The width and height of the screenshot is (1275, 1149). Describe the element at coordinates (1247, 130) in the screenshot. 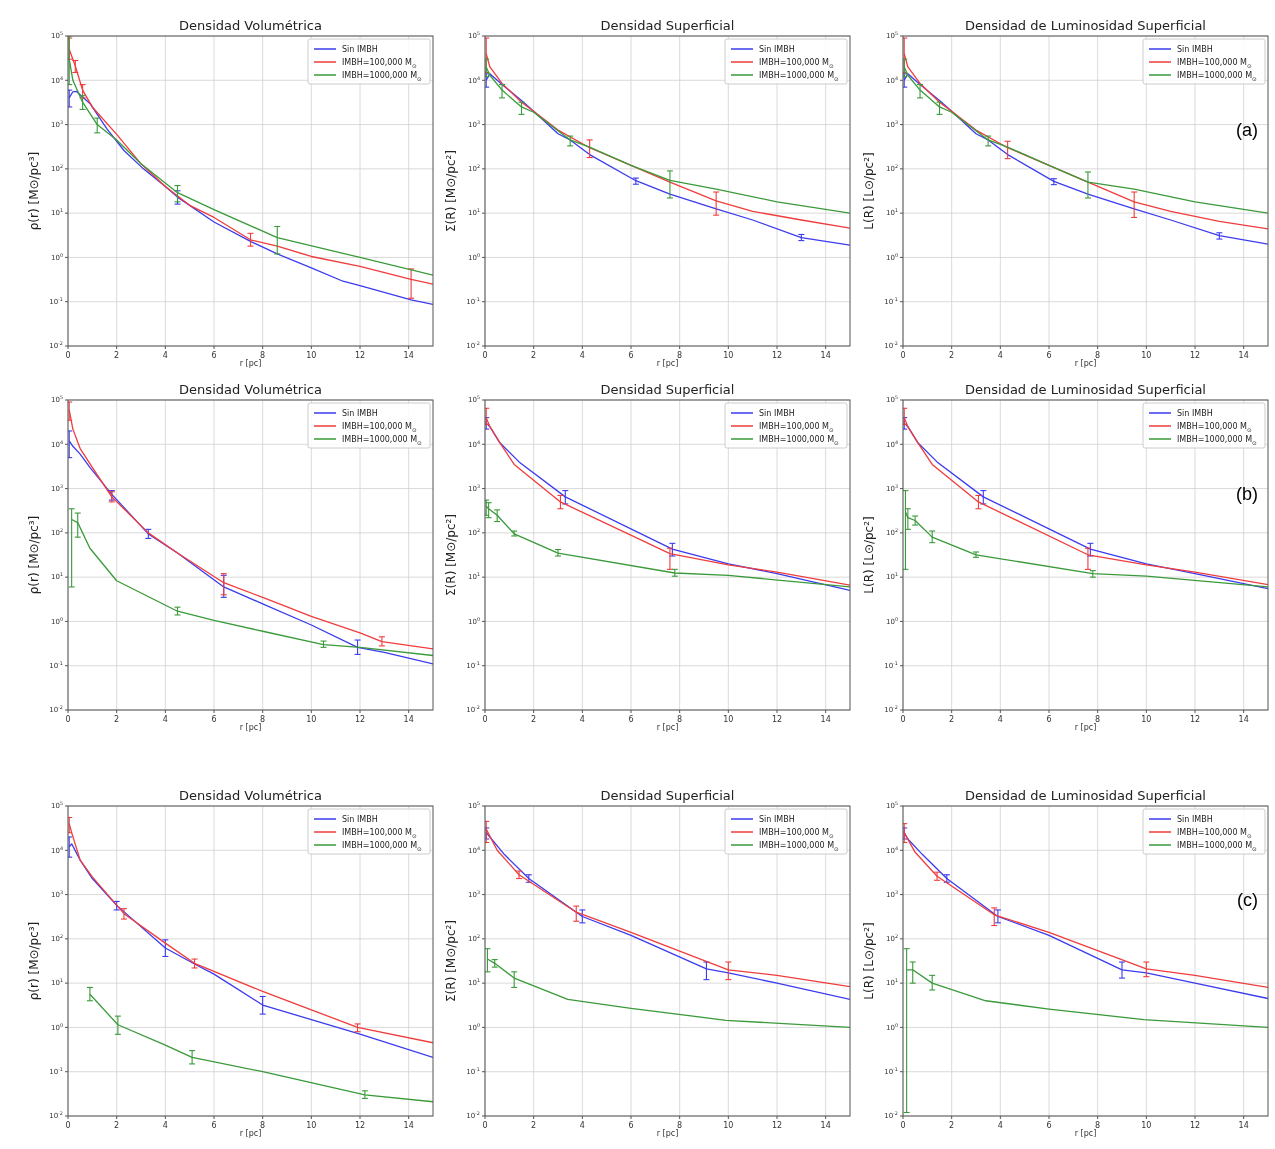

I see `annotation: (a)` at that location.